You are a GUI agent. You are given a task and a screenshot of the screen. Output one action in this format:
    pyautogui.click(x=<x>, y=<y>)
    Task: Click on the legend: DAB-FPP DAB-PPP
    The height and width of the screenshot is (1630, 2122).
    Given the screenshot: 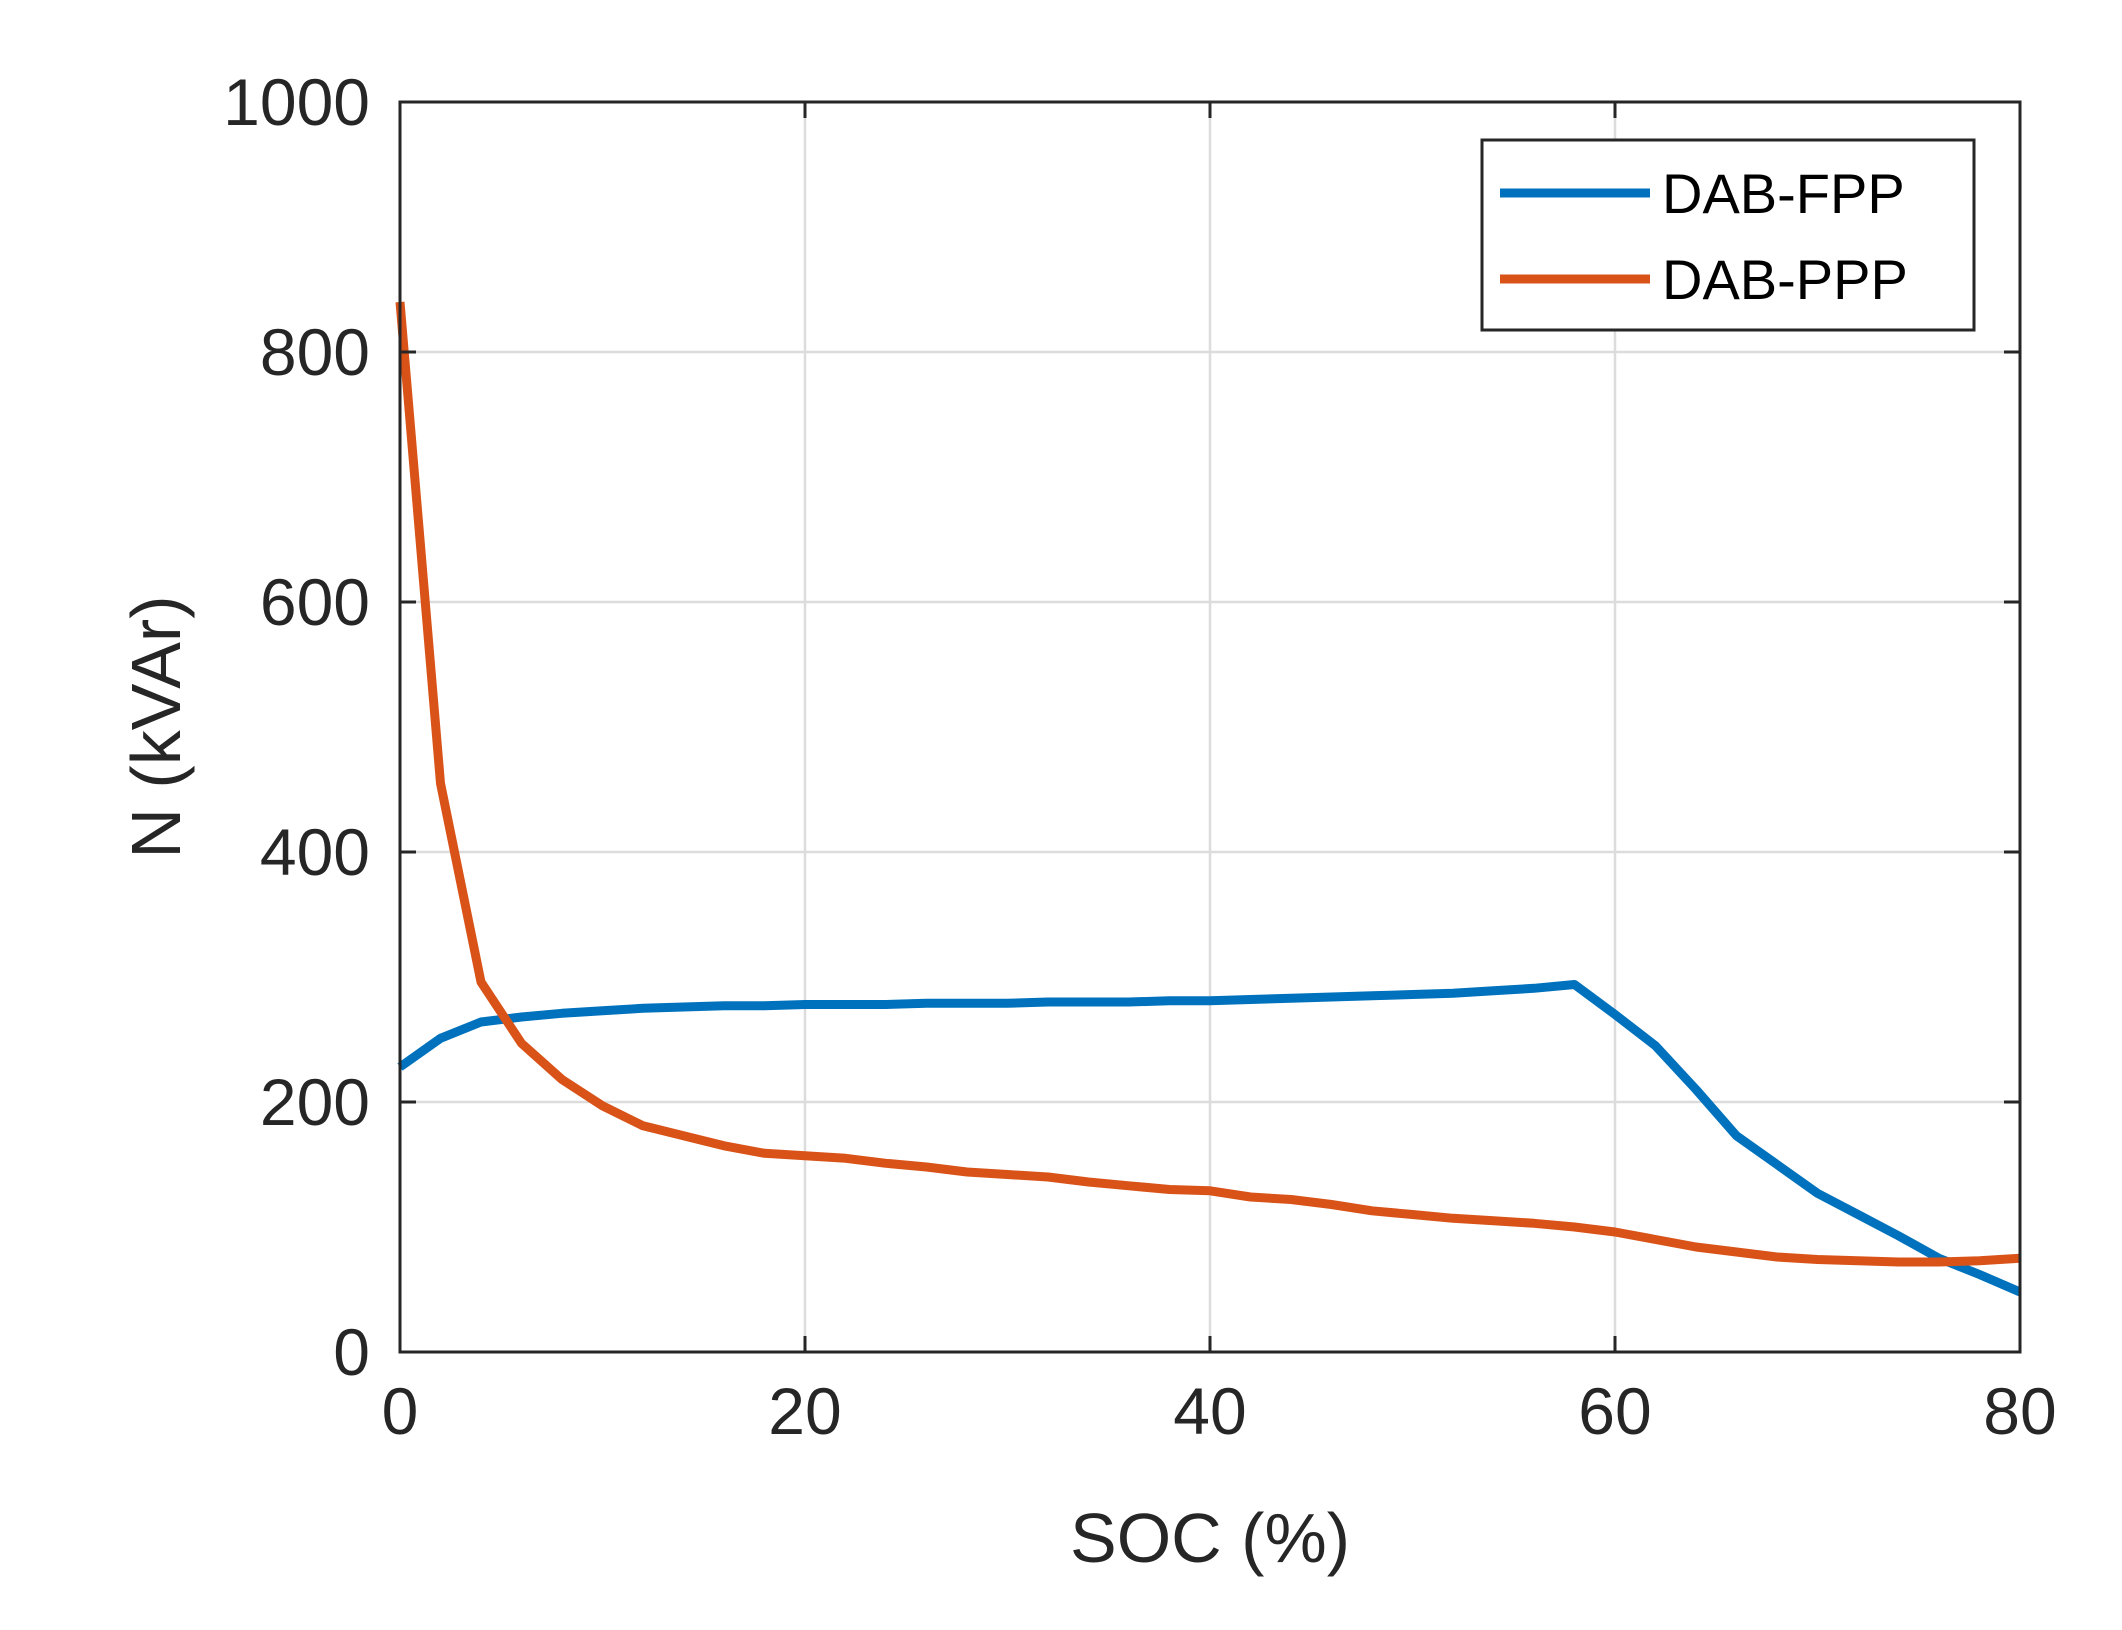 What is the action you would take?
    pyautogui.click(x=1728, y=235)
    